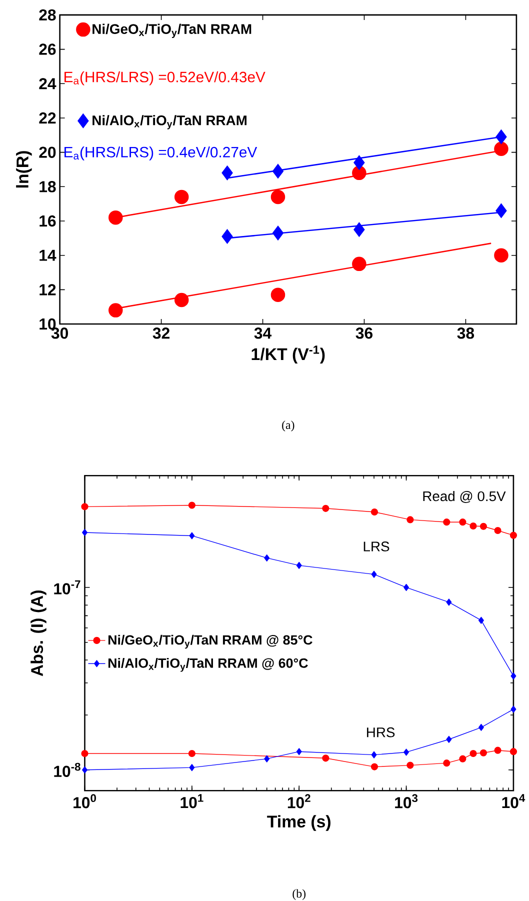 This screenshot has width=529, height=901. I want to click on x-tick-label: 10$^{4}$, so click(514, 801).